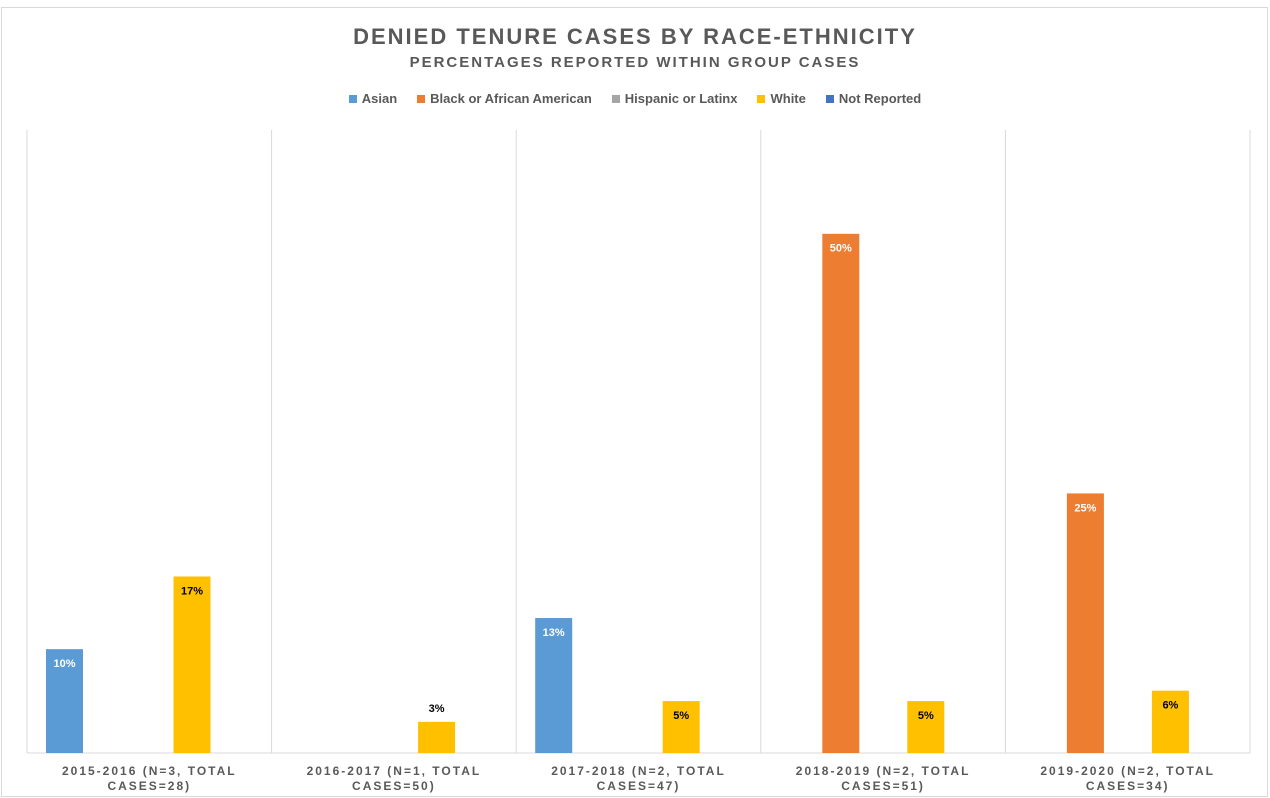 This screenshot has height=798, width=1270. Describe the element at coordinates (880, 98) in the screenshot. I see `legend-label: Not Reported` at that location.